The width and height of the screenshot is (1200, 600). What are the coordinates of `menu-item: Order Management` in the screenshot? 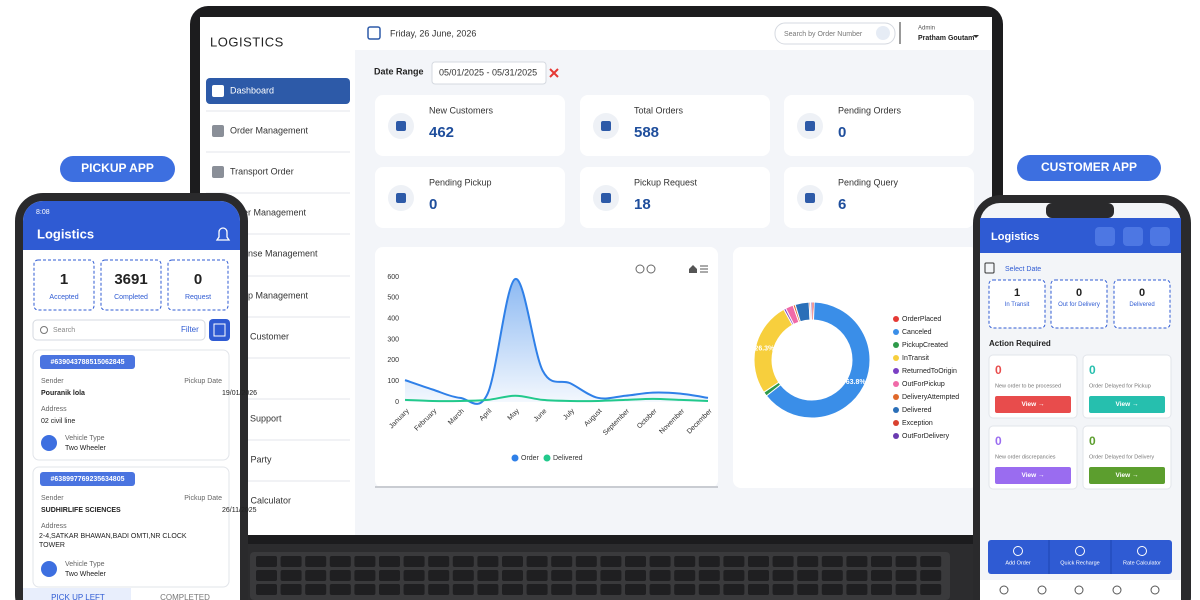 It's located at (269, 130).